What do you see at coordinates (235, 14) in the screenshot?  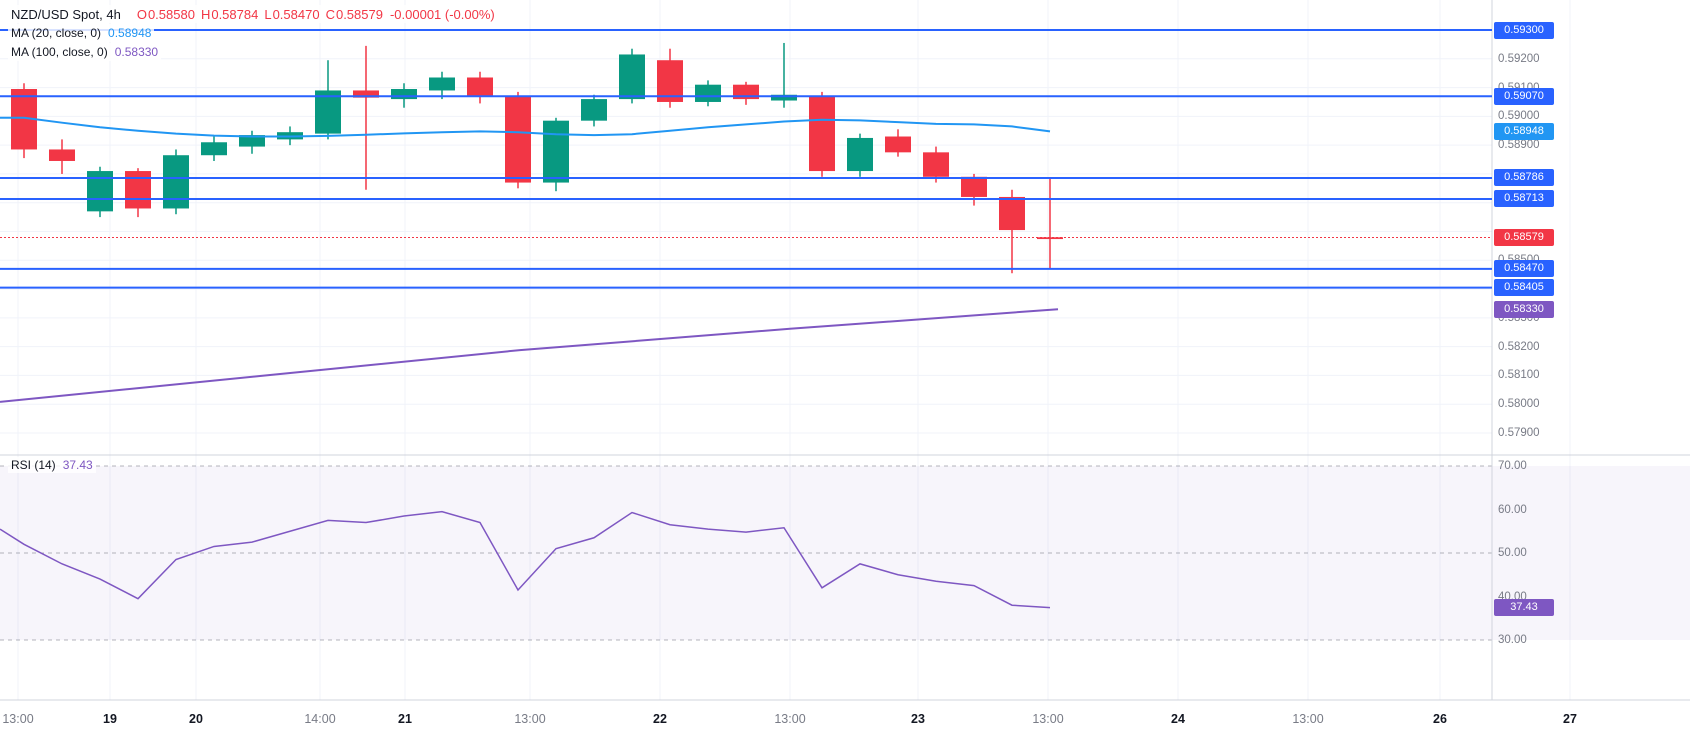 I see `ohlc-value: 0.58784` at bounding box center [235, 14].